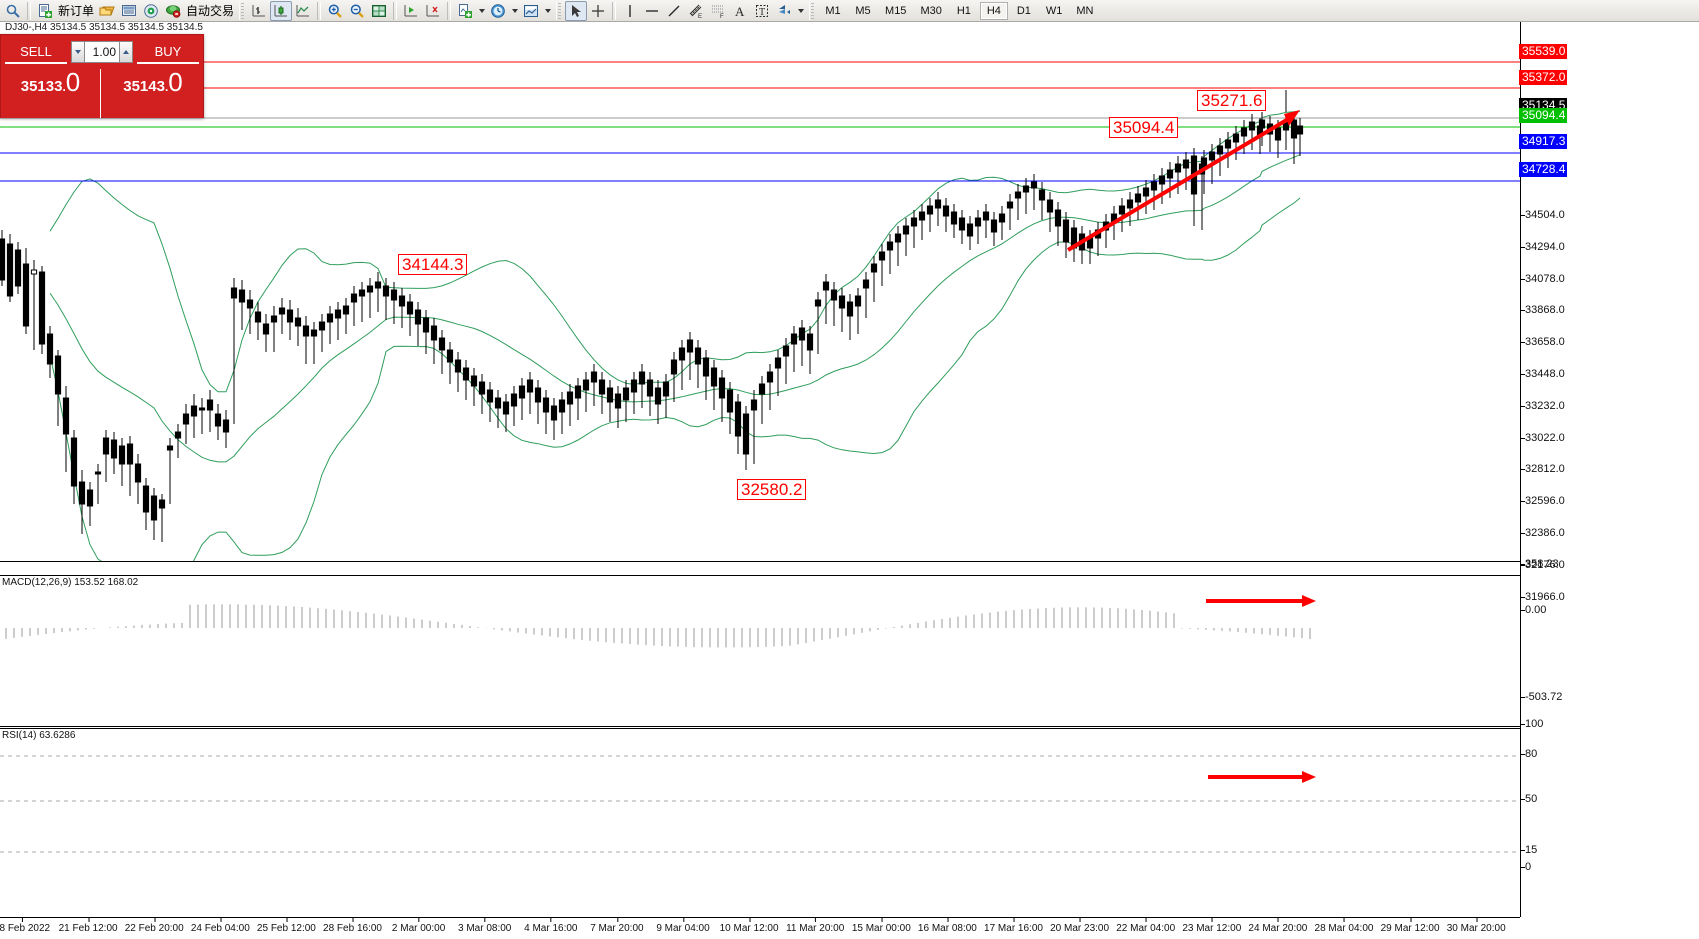 The width and height of the screenshot is (1699, 939). Describe the element at coordinates (1543, 342) in the screenshot. I see `price-tick: 33658.0` at that location.